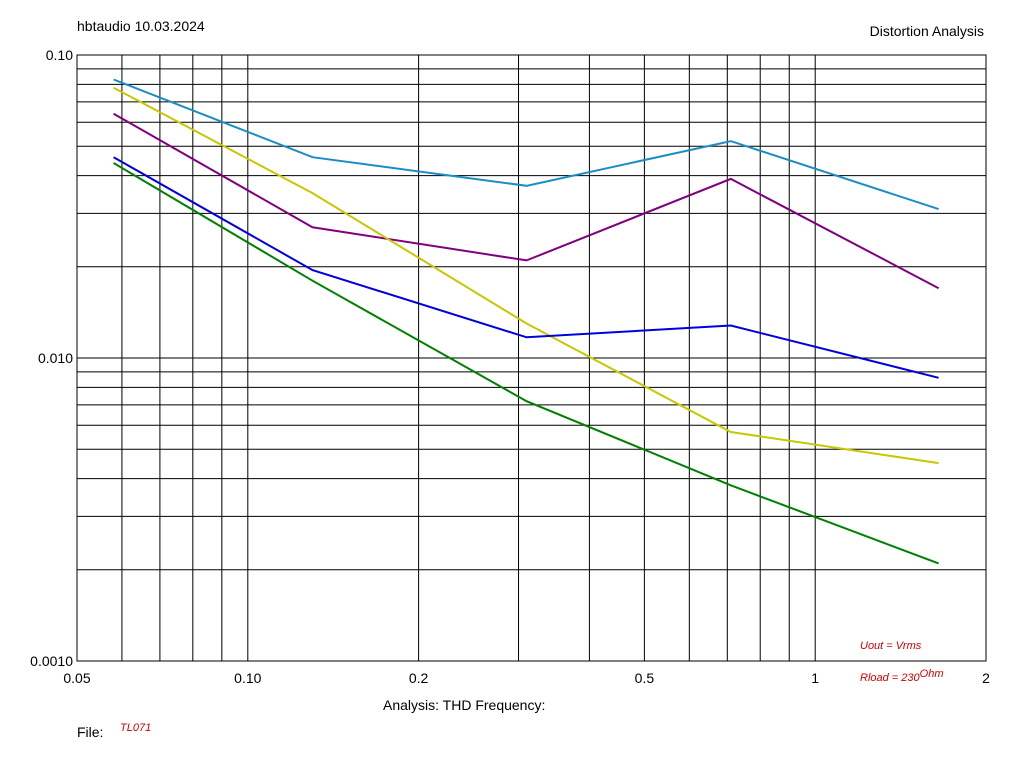 The height and width of the screenshot is (768, 1024). Describe the element at coordinates (890, 678) in the screenshot. I see `rload-value: Rload = 230` at that location.